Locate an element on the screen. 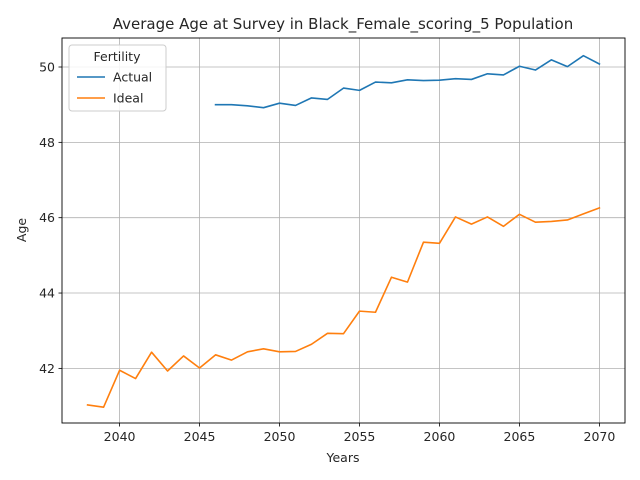  y-tick-label: 48 is located at coordinates (47, 142).